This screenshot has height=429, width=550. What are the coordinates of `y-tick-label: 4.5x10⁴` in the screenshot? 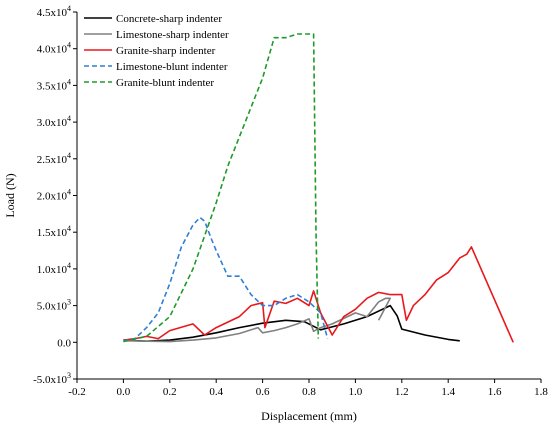 It's located at (54, 11).